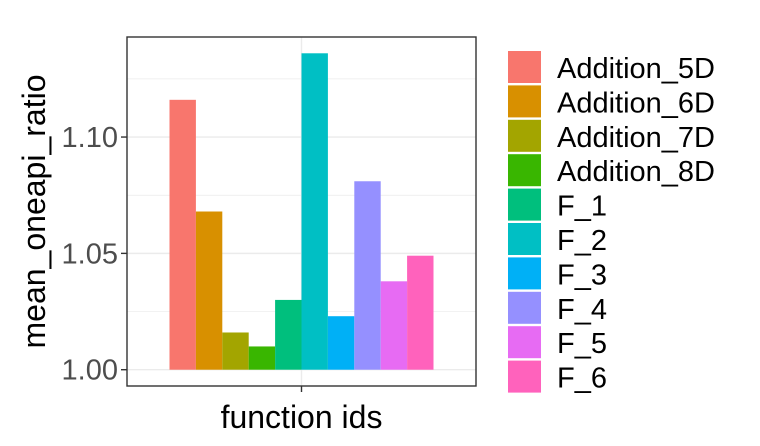  I want to click on legend-label: F_2, so click(582, 241).